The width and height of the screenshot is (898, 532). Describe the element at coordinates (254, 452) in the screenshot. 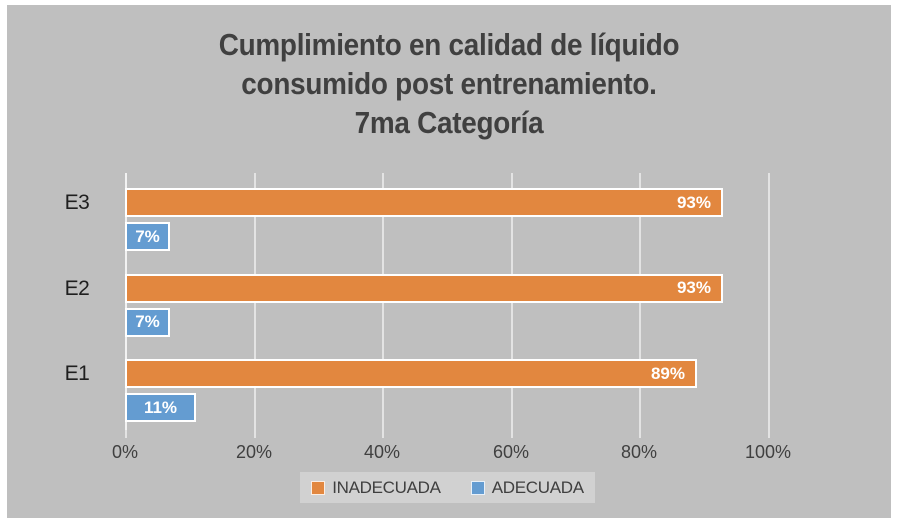

I see `x-tick-label: 20%` at that location.